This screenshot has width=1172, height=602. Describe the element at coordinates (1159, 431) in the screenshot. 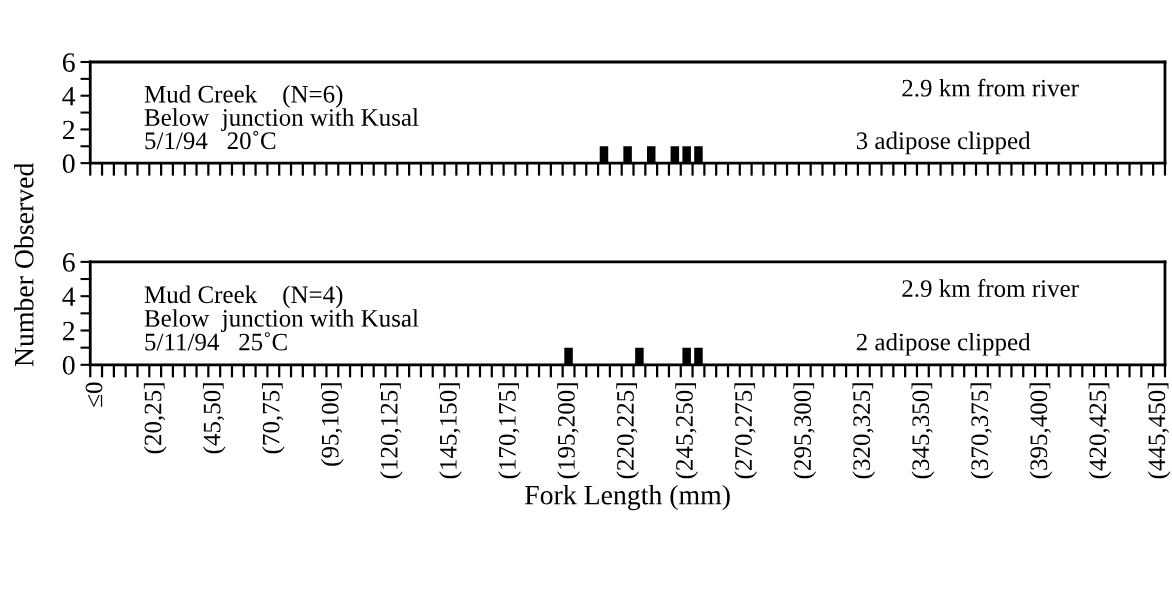

I see `x-tick-label: (445,450]` at that location.